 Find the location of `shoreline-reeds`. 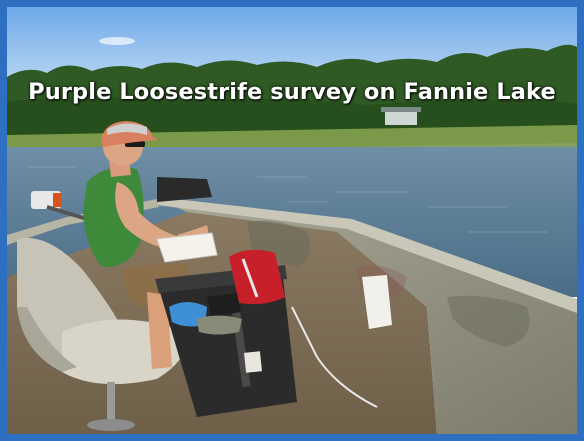

shoreline-reeds is located at coordinates (292, 137).